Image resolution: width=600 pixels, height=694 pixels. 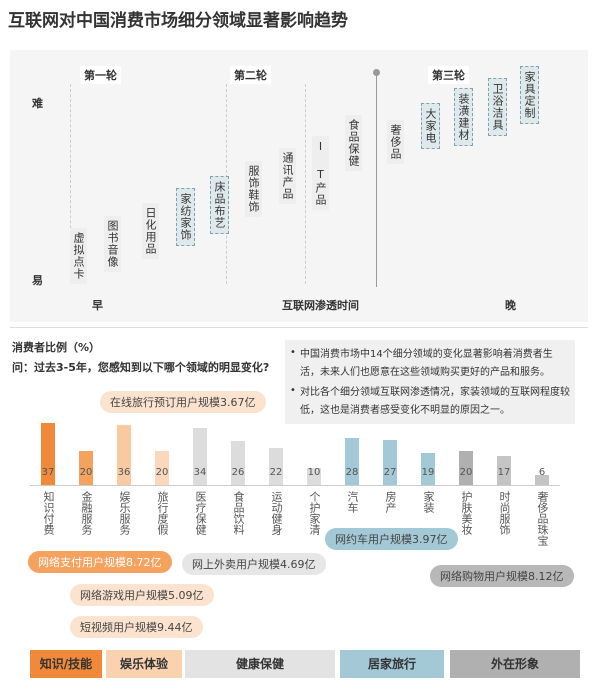 I want to click on title: 互联网对中国消费市场细分领域显著影响趋势, so click(x=178, y=21).